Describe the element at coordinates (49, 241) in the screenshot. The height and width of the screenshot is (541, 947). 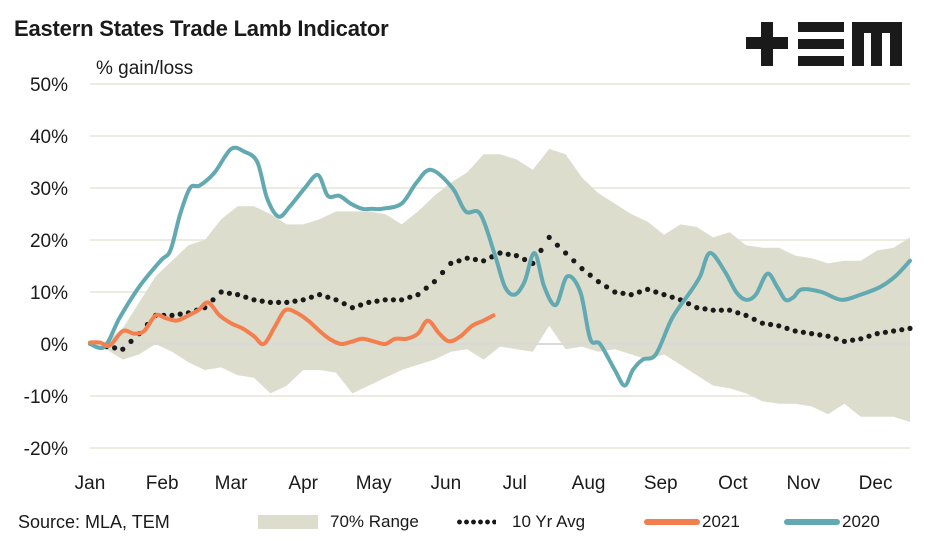
I see `y-tick-label: 20%` at that location.